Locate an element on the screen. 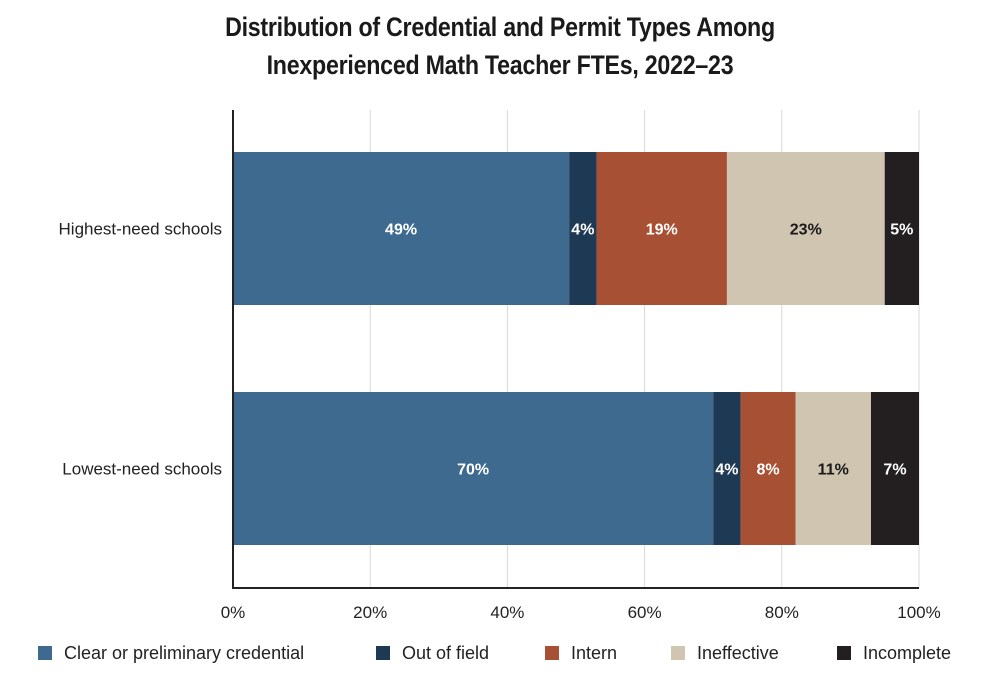 This screenshot has height=685, width=1000. data-label: 49% is located at coordinates (401, 230).